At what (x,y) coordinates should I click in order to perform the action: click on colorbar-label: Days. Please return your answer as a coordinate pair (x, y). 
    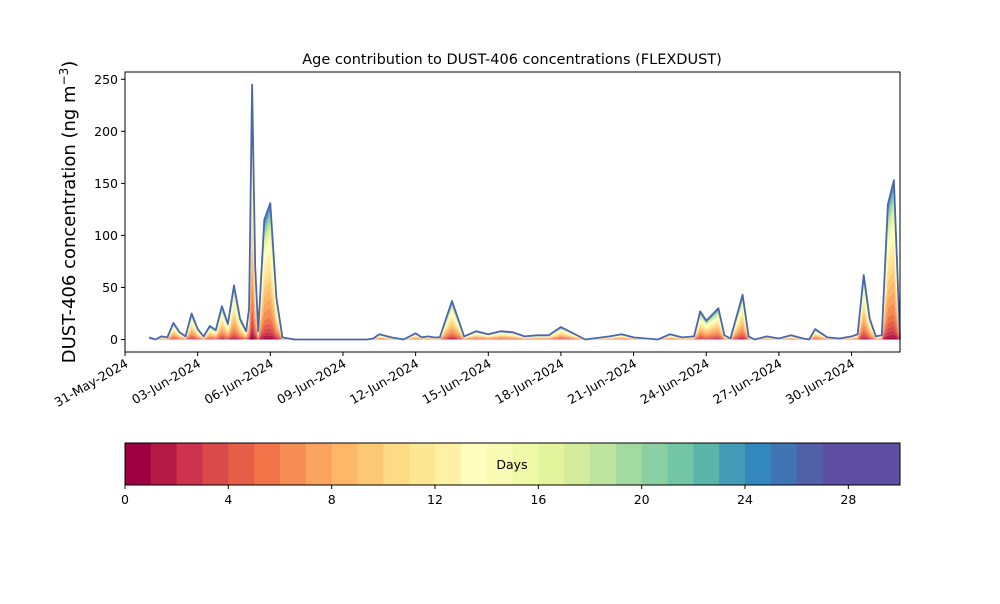
    Looking at the image, I should click on (511, 464).